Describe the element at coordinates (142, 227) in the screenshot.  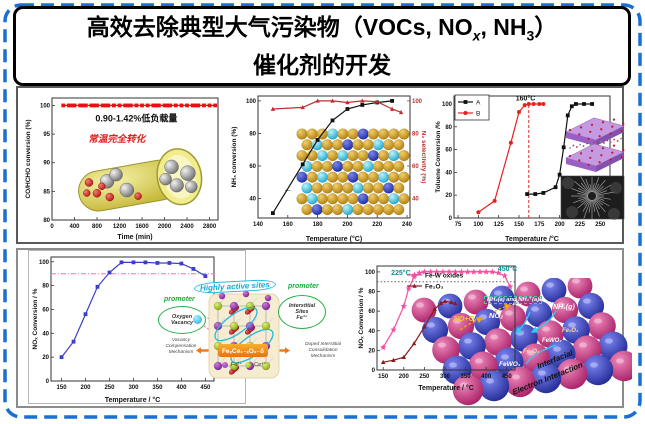
I see `svg-text: 1600` at that location.